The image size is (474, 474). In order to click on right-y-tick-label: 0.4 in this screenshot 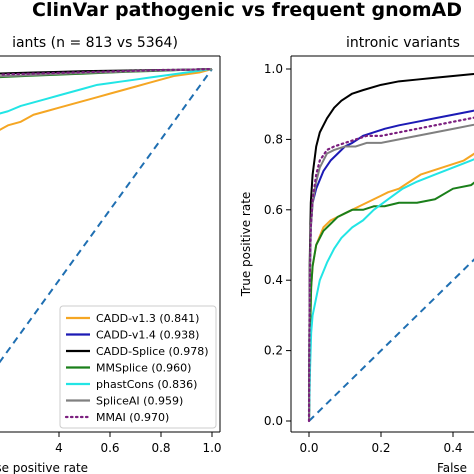, I will do `click(273, 280)`.